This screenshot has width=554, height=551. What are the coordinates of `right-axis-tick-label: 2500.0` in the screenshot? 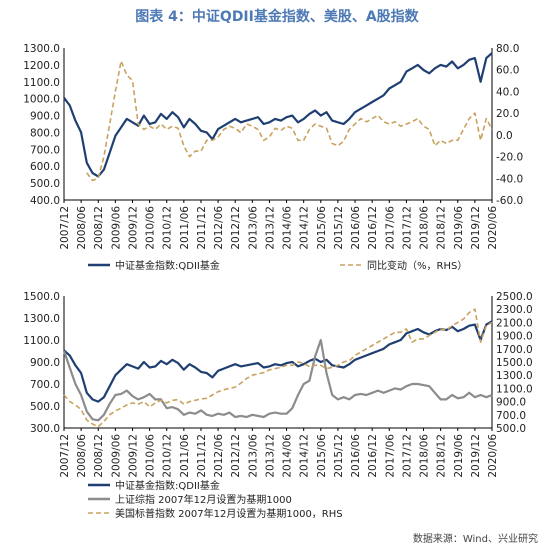 It's located at (514, 297).